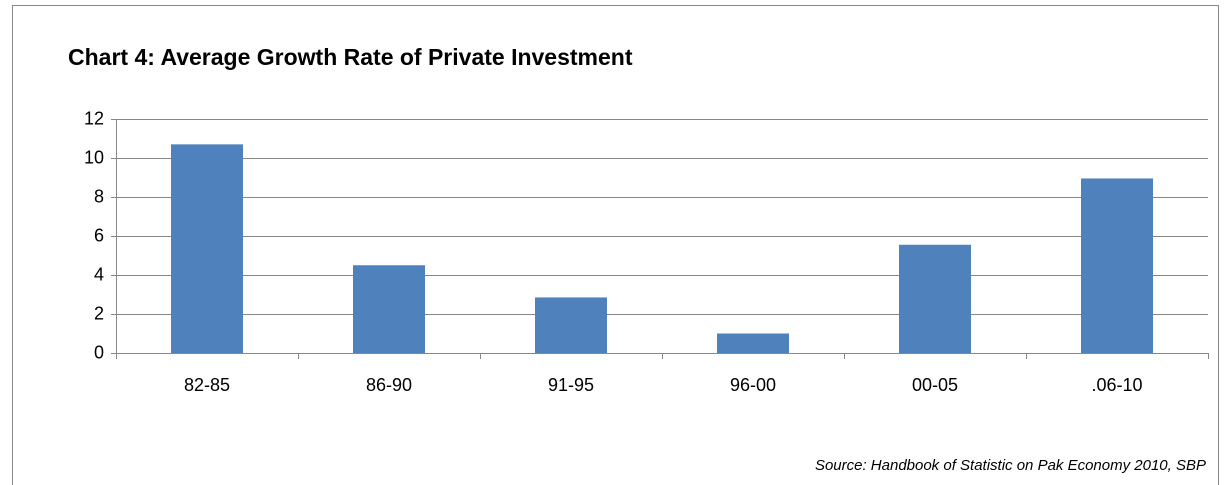 Image resolution: width=1231 pixels, height=485 pixels. Describe the element at coordinates (99, 196) in the screenshot. I see `y-tick-label: 8` at that location.